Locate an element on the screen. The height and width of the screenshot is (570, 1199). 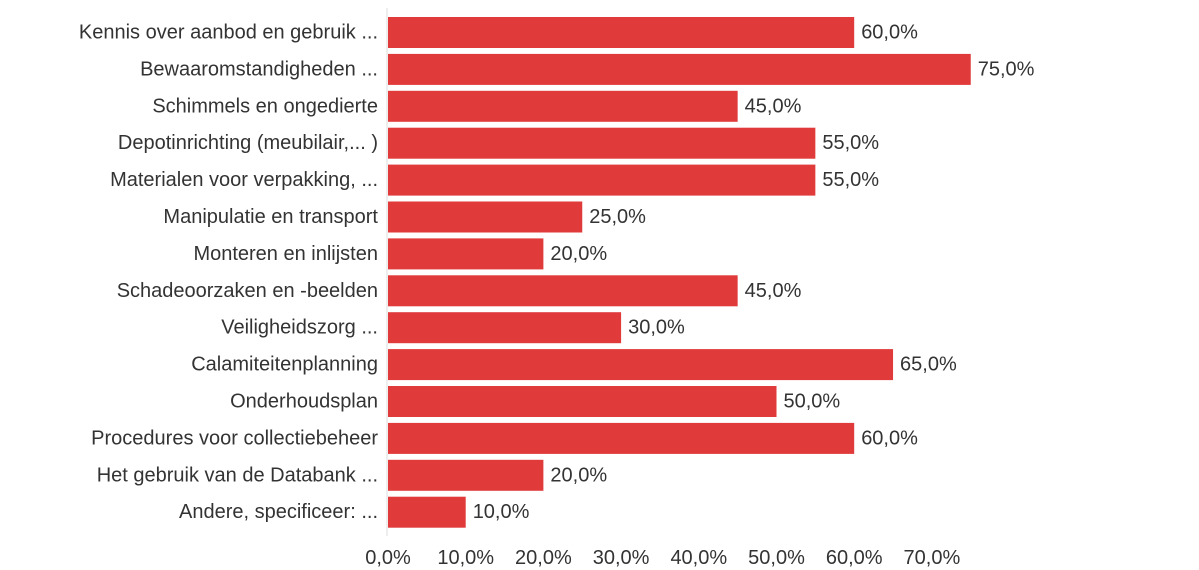
x-tick-label: 40,0% is located at coordinates (698, 558).